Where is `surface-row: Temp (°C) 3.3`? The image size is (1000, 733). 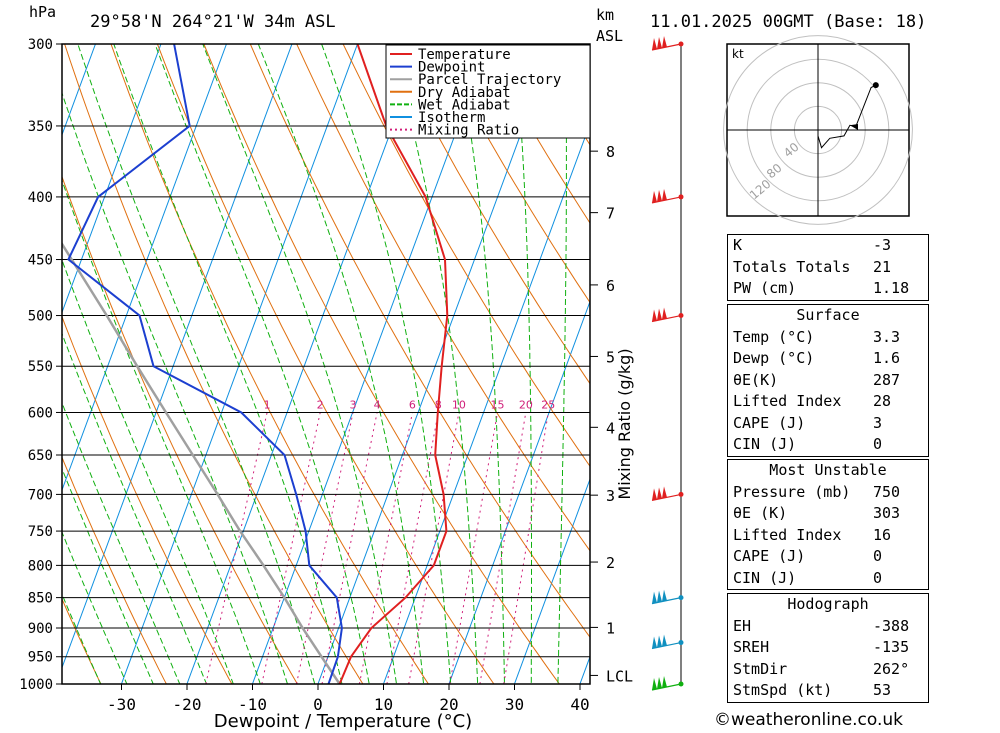 surface-row: Temp (°C) 3.3 is located at coordinates (828, 338).